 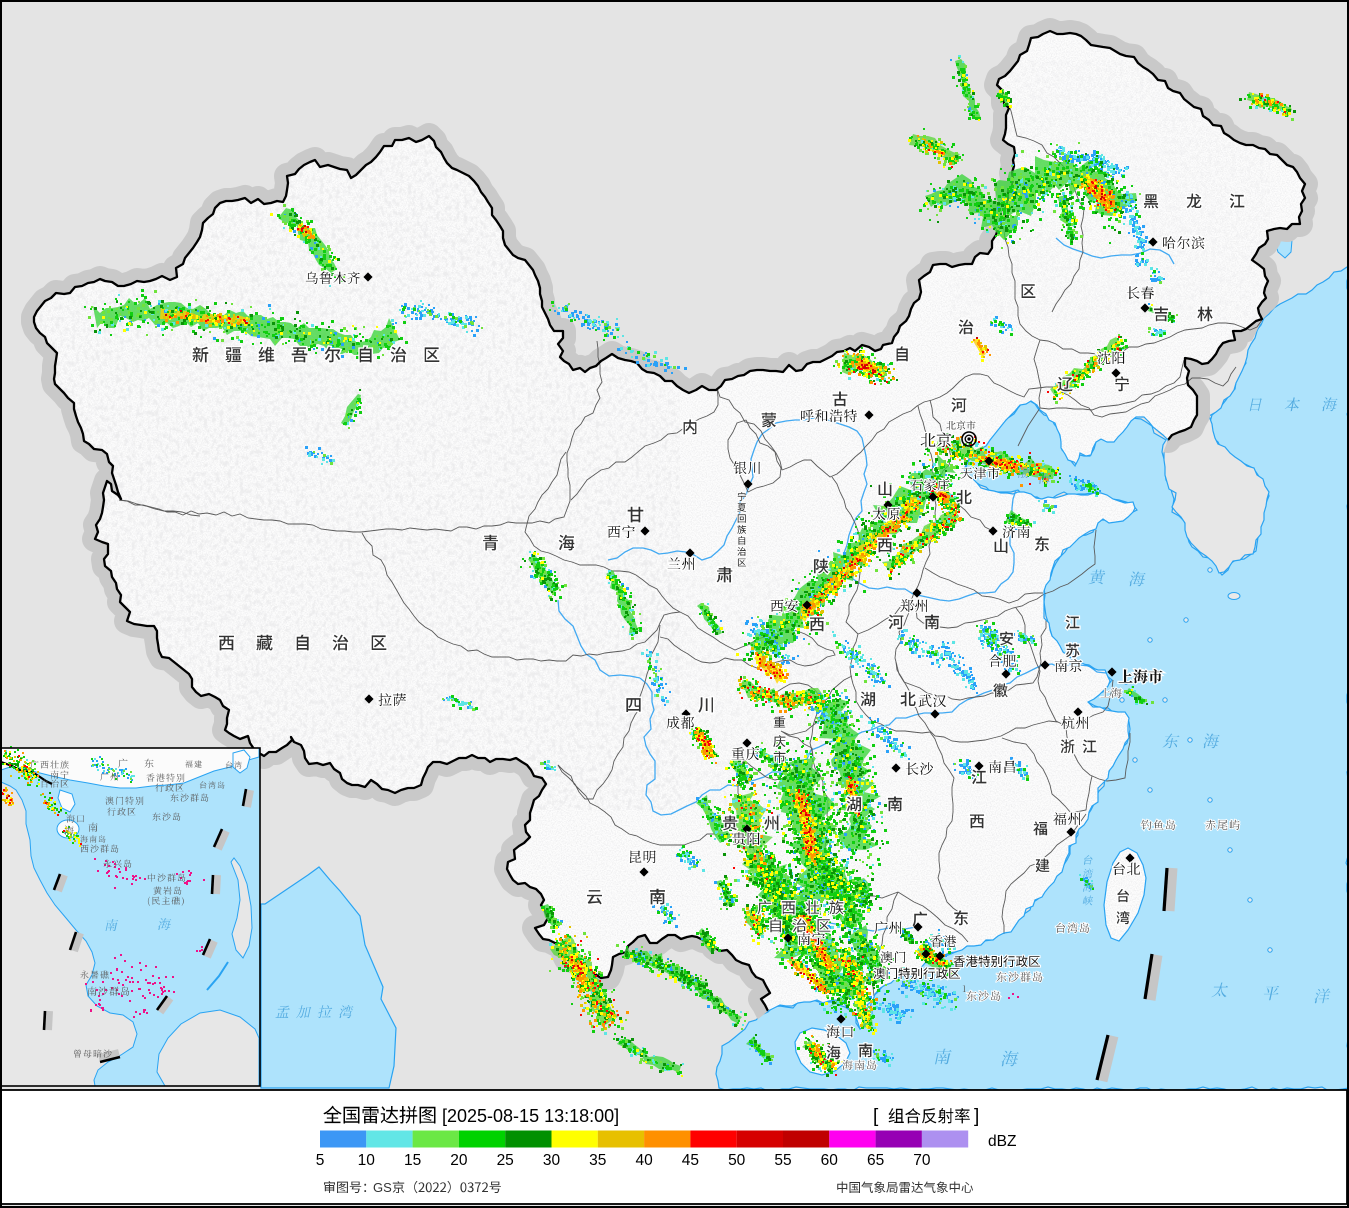 I want to click on svg-text: 70, so click(x=922, y=1160).